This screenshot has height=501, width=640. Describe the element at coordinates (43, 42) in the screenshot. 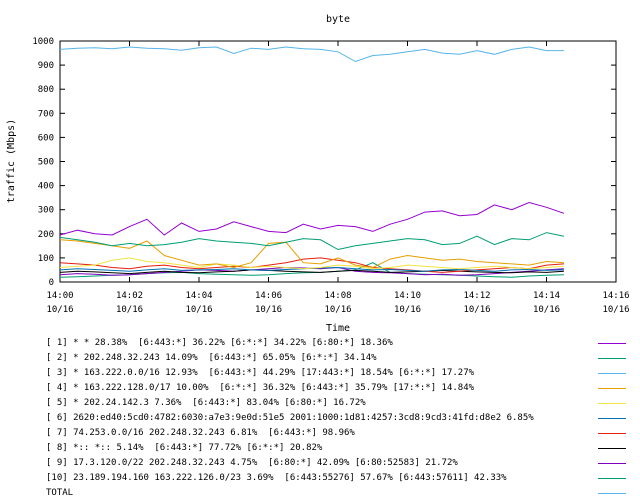

I see `y-tick-label: 1000` at that location.